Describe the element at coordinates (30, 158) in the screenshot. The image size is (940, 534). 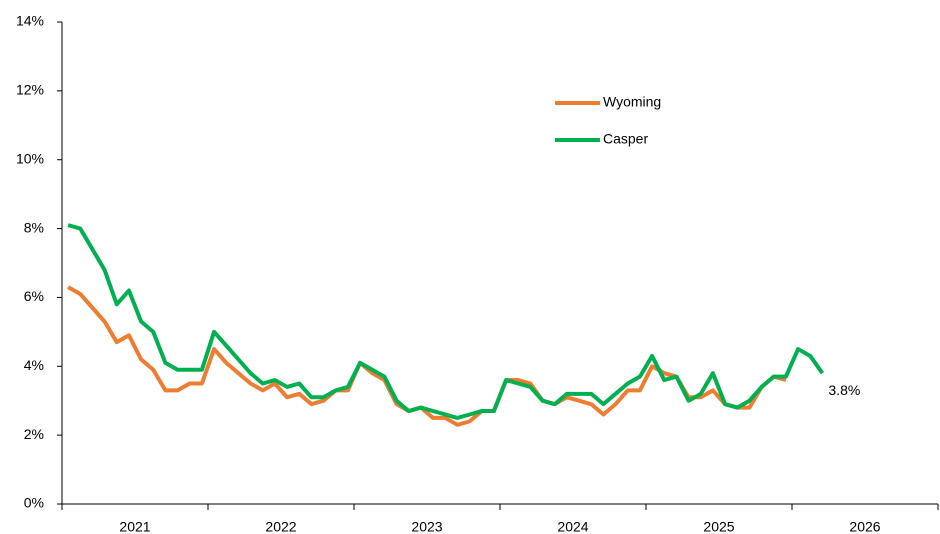
I see `y-tick-label: 10%` at that location.